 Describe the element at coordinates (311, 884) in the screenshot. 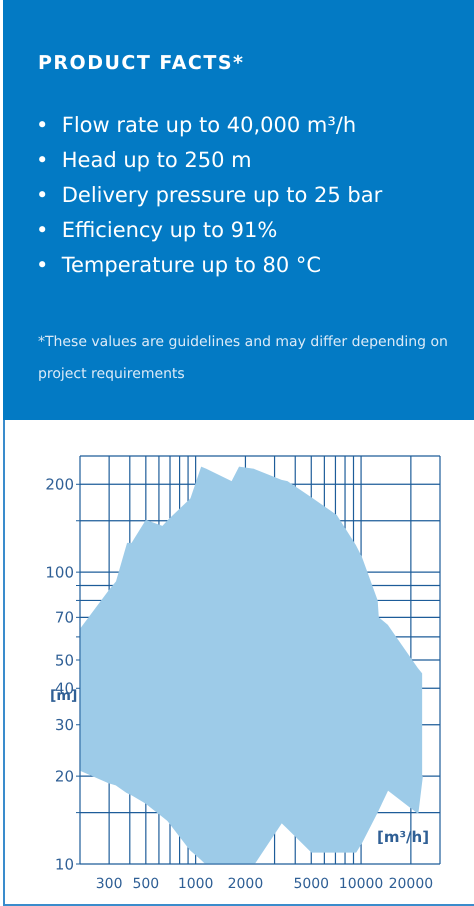

I see `x-tick-label: 5000` at that location.